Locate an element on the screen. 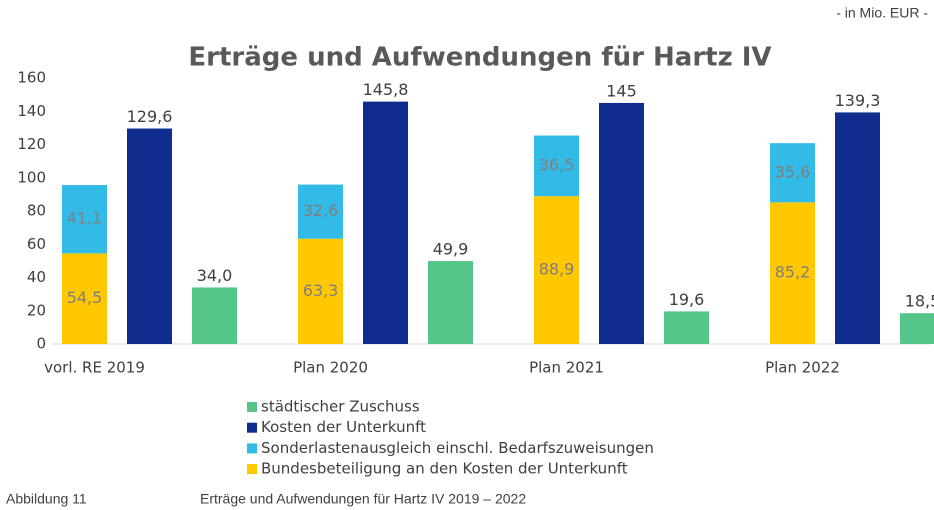 This screenshot has width=934, height=510. data-label: 54,5 is located at coordinates (85, 297).